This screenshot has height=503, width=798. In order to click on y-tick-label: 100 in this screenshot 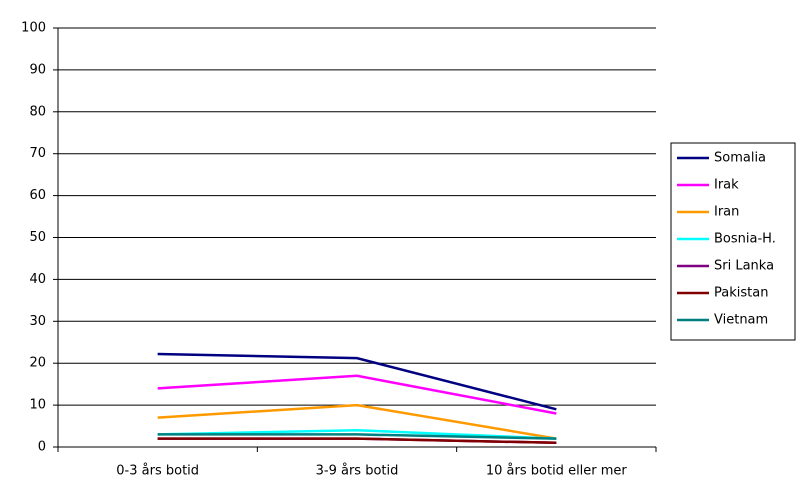, I will do `click(33, 28)`.